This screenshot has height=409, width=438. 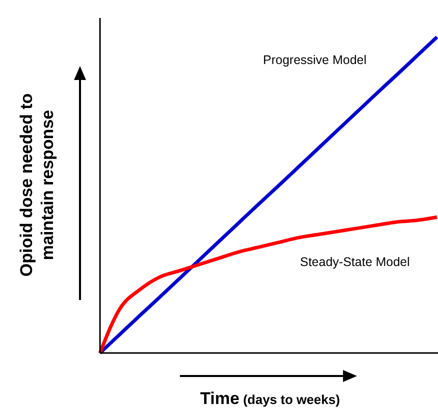 I want to click on x-axis-title: Time (days to weeks), so click(x=270, y=398).